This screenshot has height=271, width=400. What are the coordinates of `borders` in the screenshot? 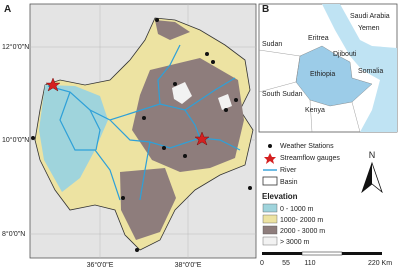 It's located at (309, 91).